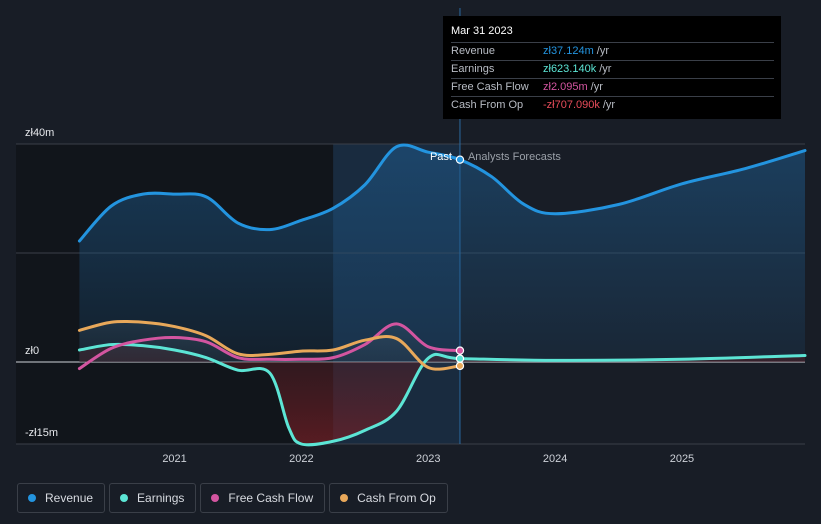  What do you see at coordinates (396, 498) in the screenshot?
I see `legend-label: Cash From Op` at bounding box center [396, 498].